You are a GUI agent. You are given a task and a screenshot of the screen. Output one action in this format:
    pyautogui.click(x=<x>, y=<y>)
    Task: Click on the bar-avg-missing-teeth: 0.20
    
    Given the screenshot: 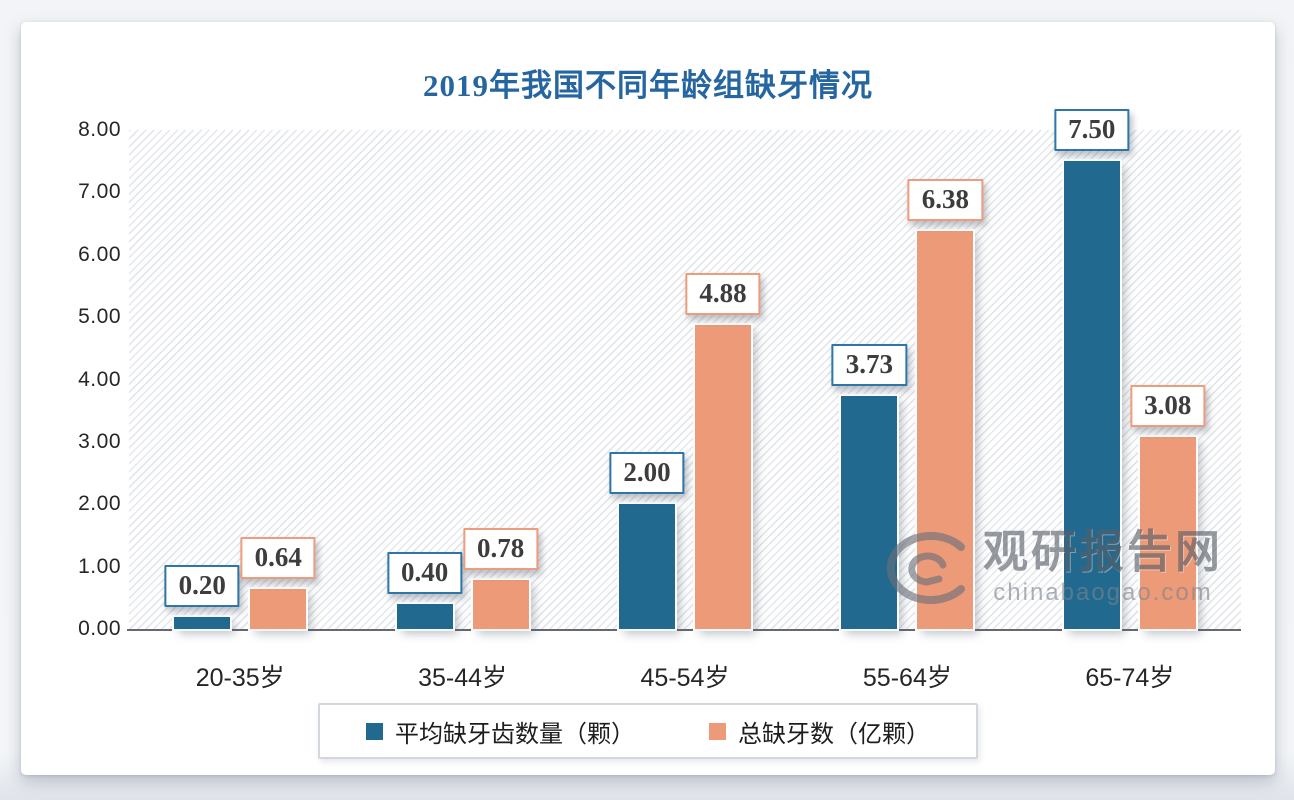 What is the action you would take?
    pyautogui.click(x=202, y=596)
    